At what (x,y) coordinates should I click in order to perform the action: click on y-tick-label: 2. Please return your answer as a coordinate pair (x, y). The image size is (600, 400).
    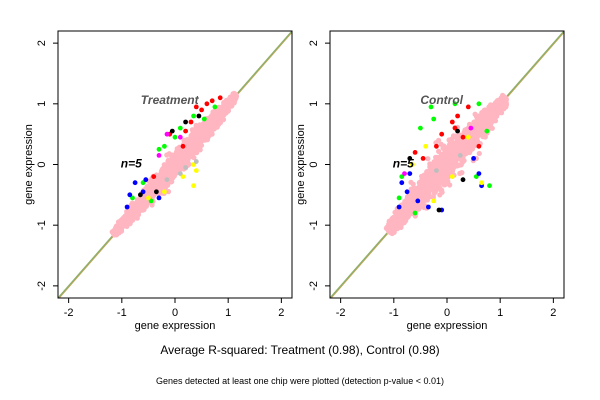
    Looking at the image, I should click on (42, 43).